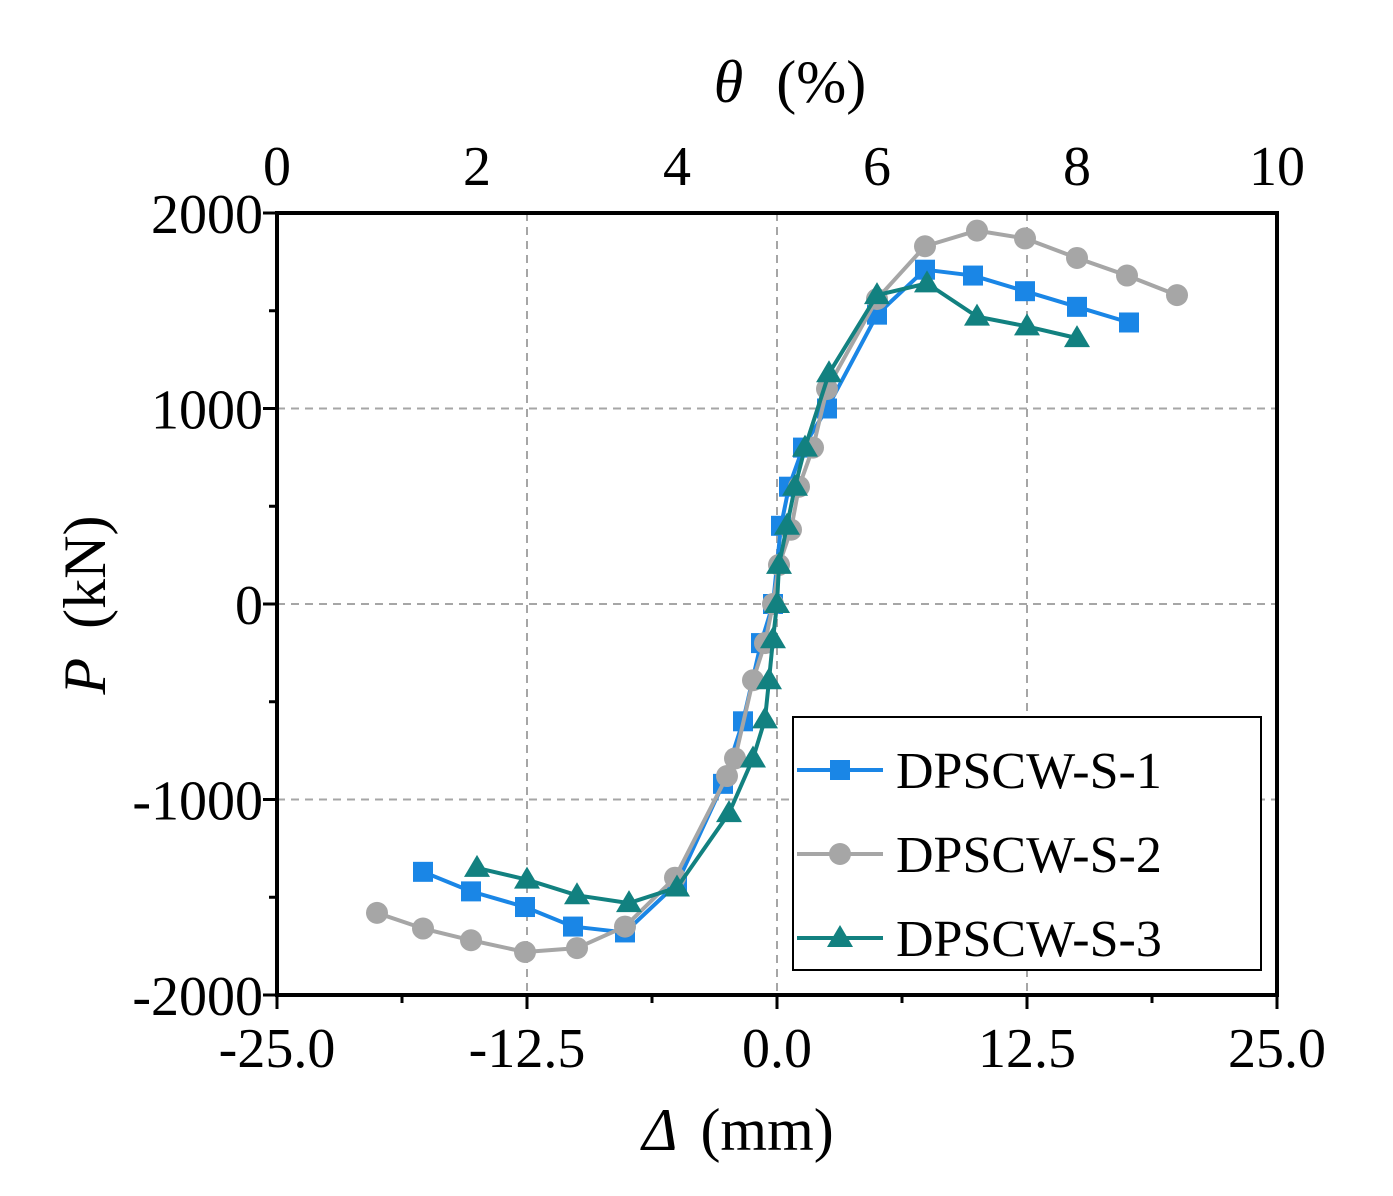 This screenshot has width=1393, height=1196. Describe the element at coordinates (777, 1049) in the screenshot. I see `x-tick-label: 0.0` at that location.